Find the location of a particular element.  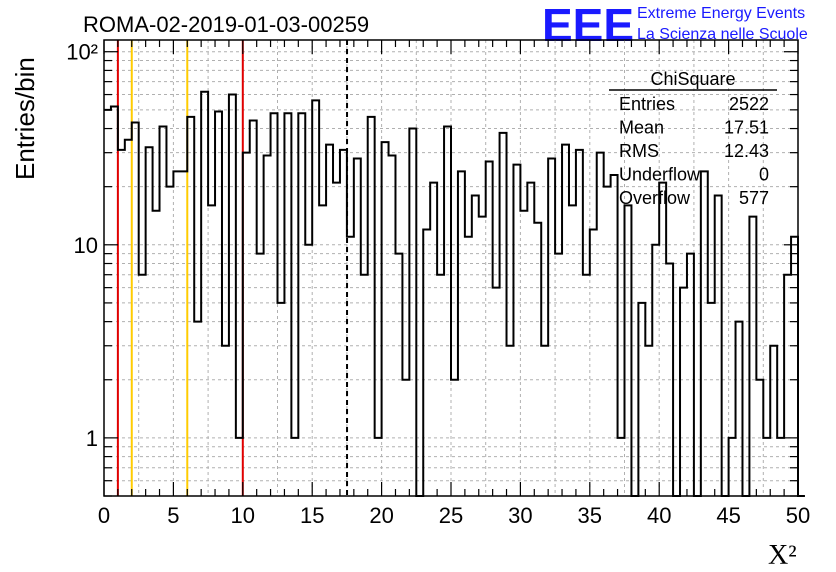

x-tick-label: 15 is located at coordinates (312, 515).